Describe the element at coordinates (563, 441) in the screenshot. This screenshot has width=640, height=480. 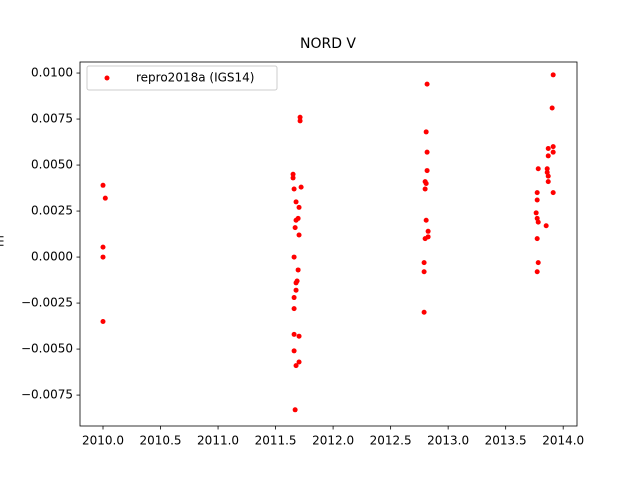
I see `x-tick-label: 2014.0` at that location.